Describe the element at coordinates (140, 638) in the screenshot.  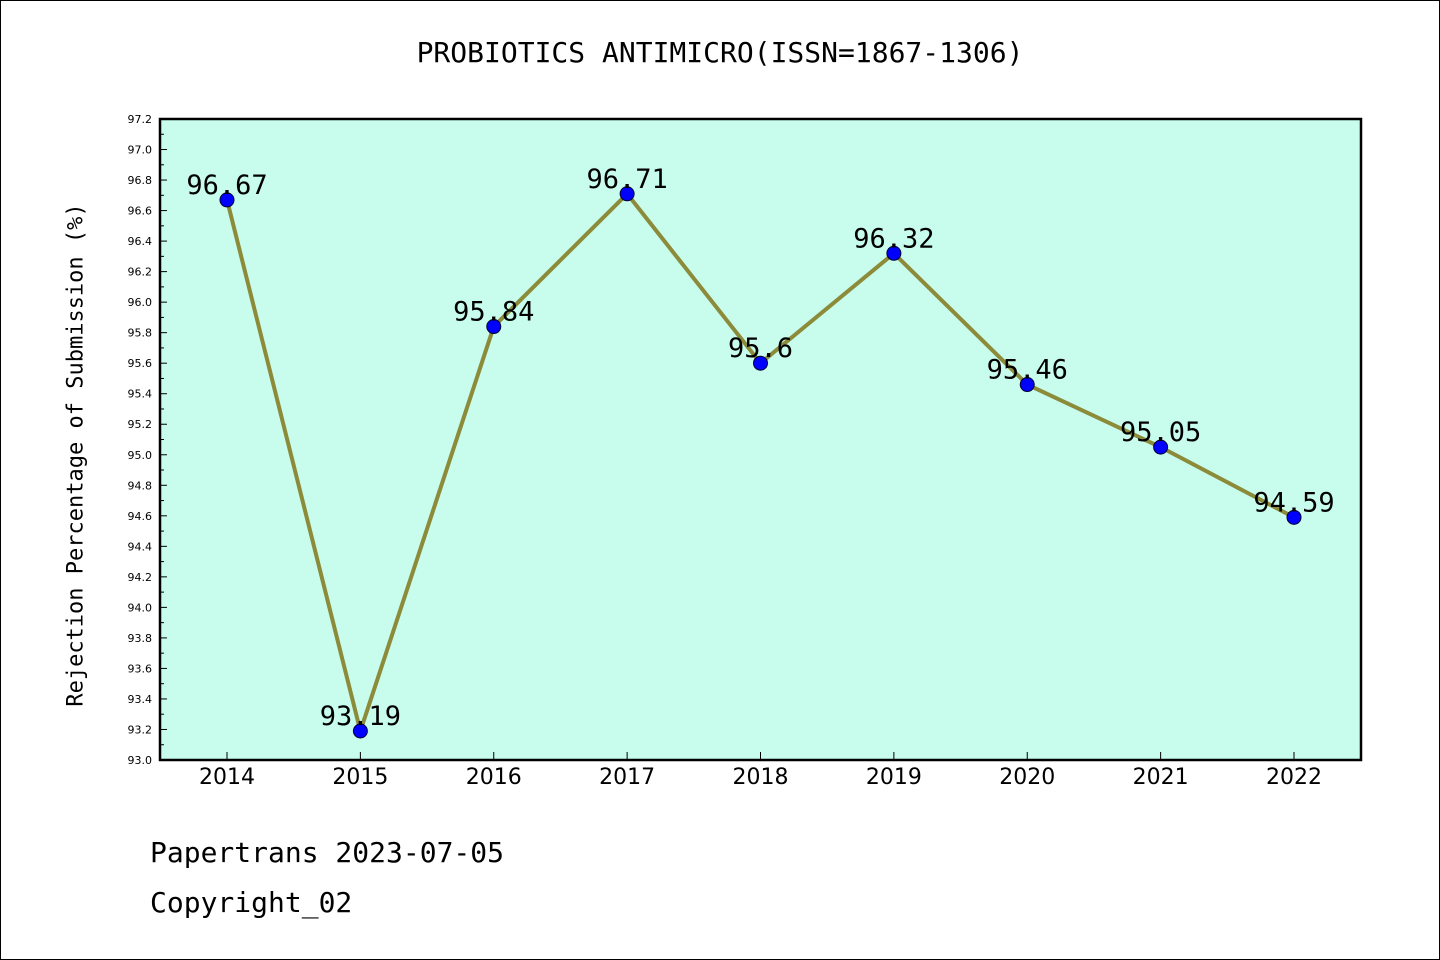
I see `y-tick-label: 93.8` at that location.